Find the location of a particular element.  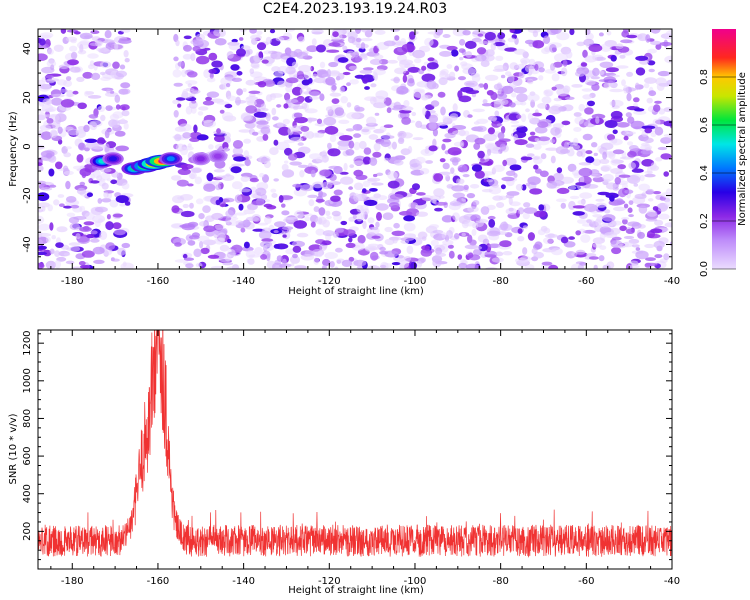

colorbar-tick-label: 0.6 is located at coordinates (704, 125).